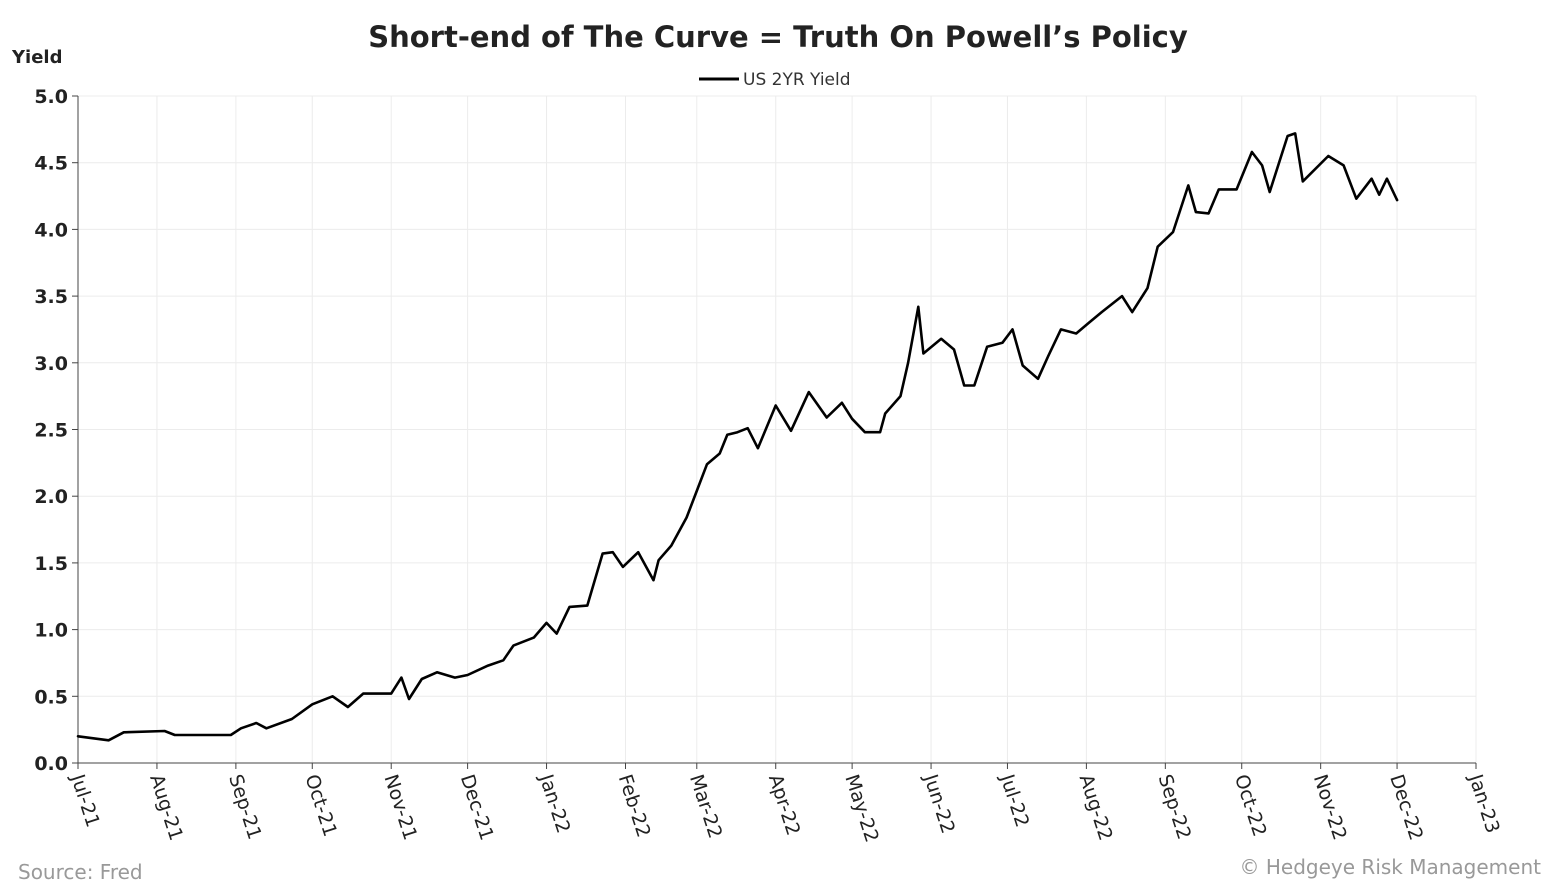 Image resolution: width=1557 pixels, height=887 pixels. I want to click on x-tick-label: Dec-21, so click(477, 807).